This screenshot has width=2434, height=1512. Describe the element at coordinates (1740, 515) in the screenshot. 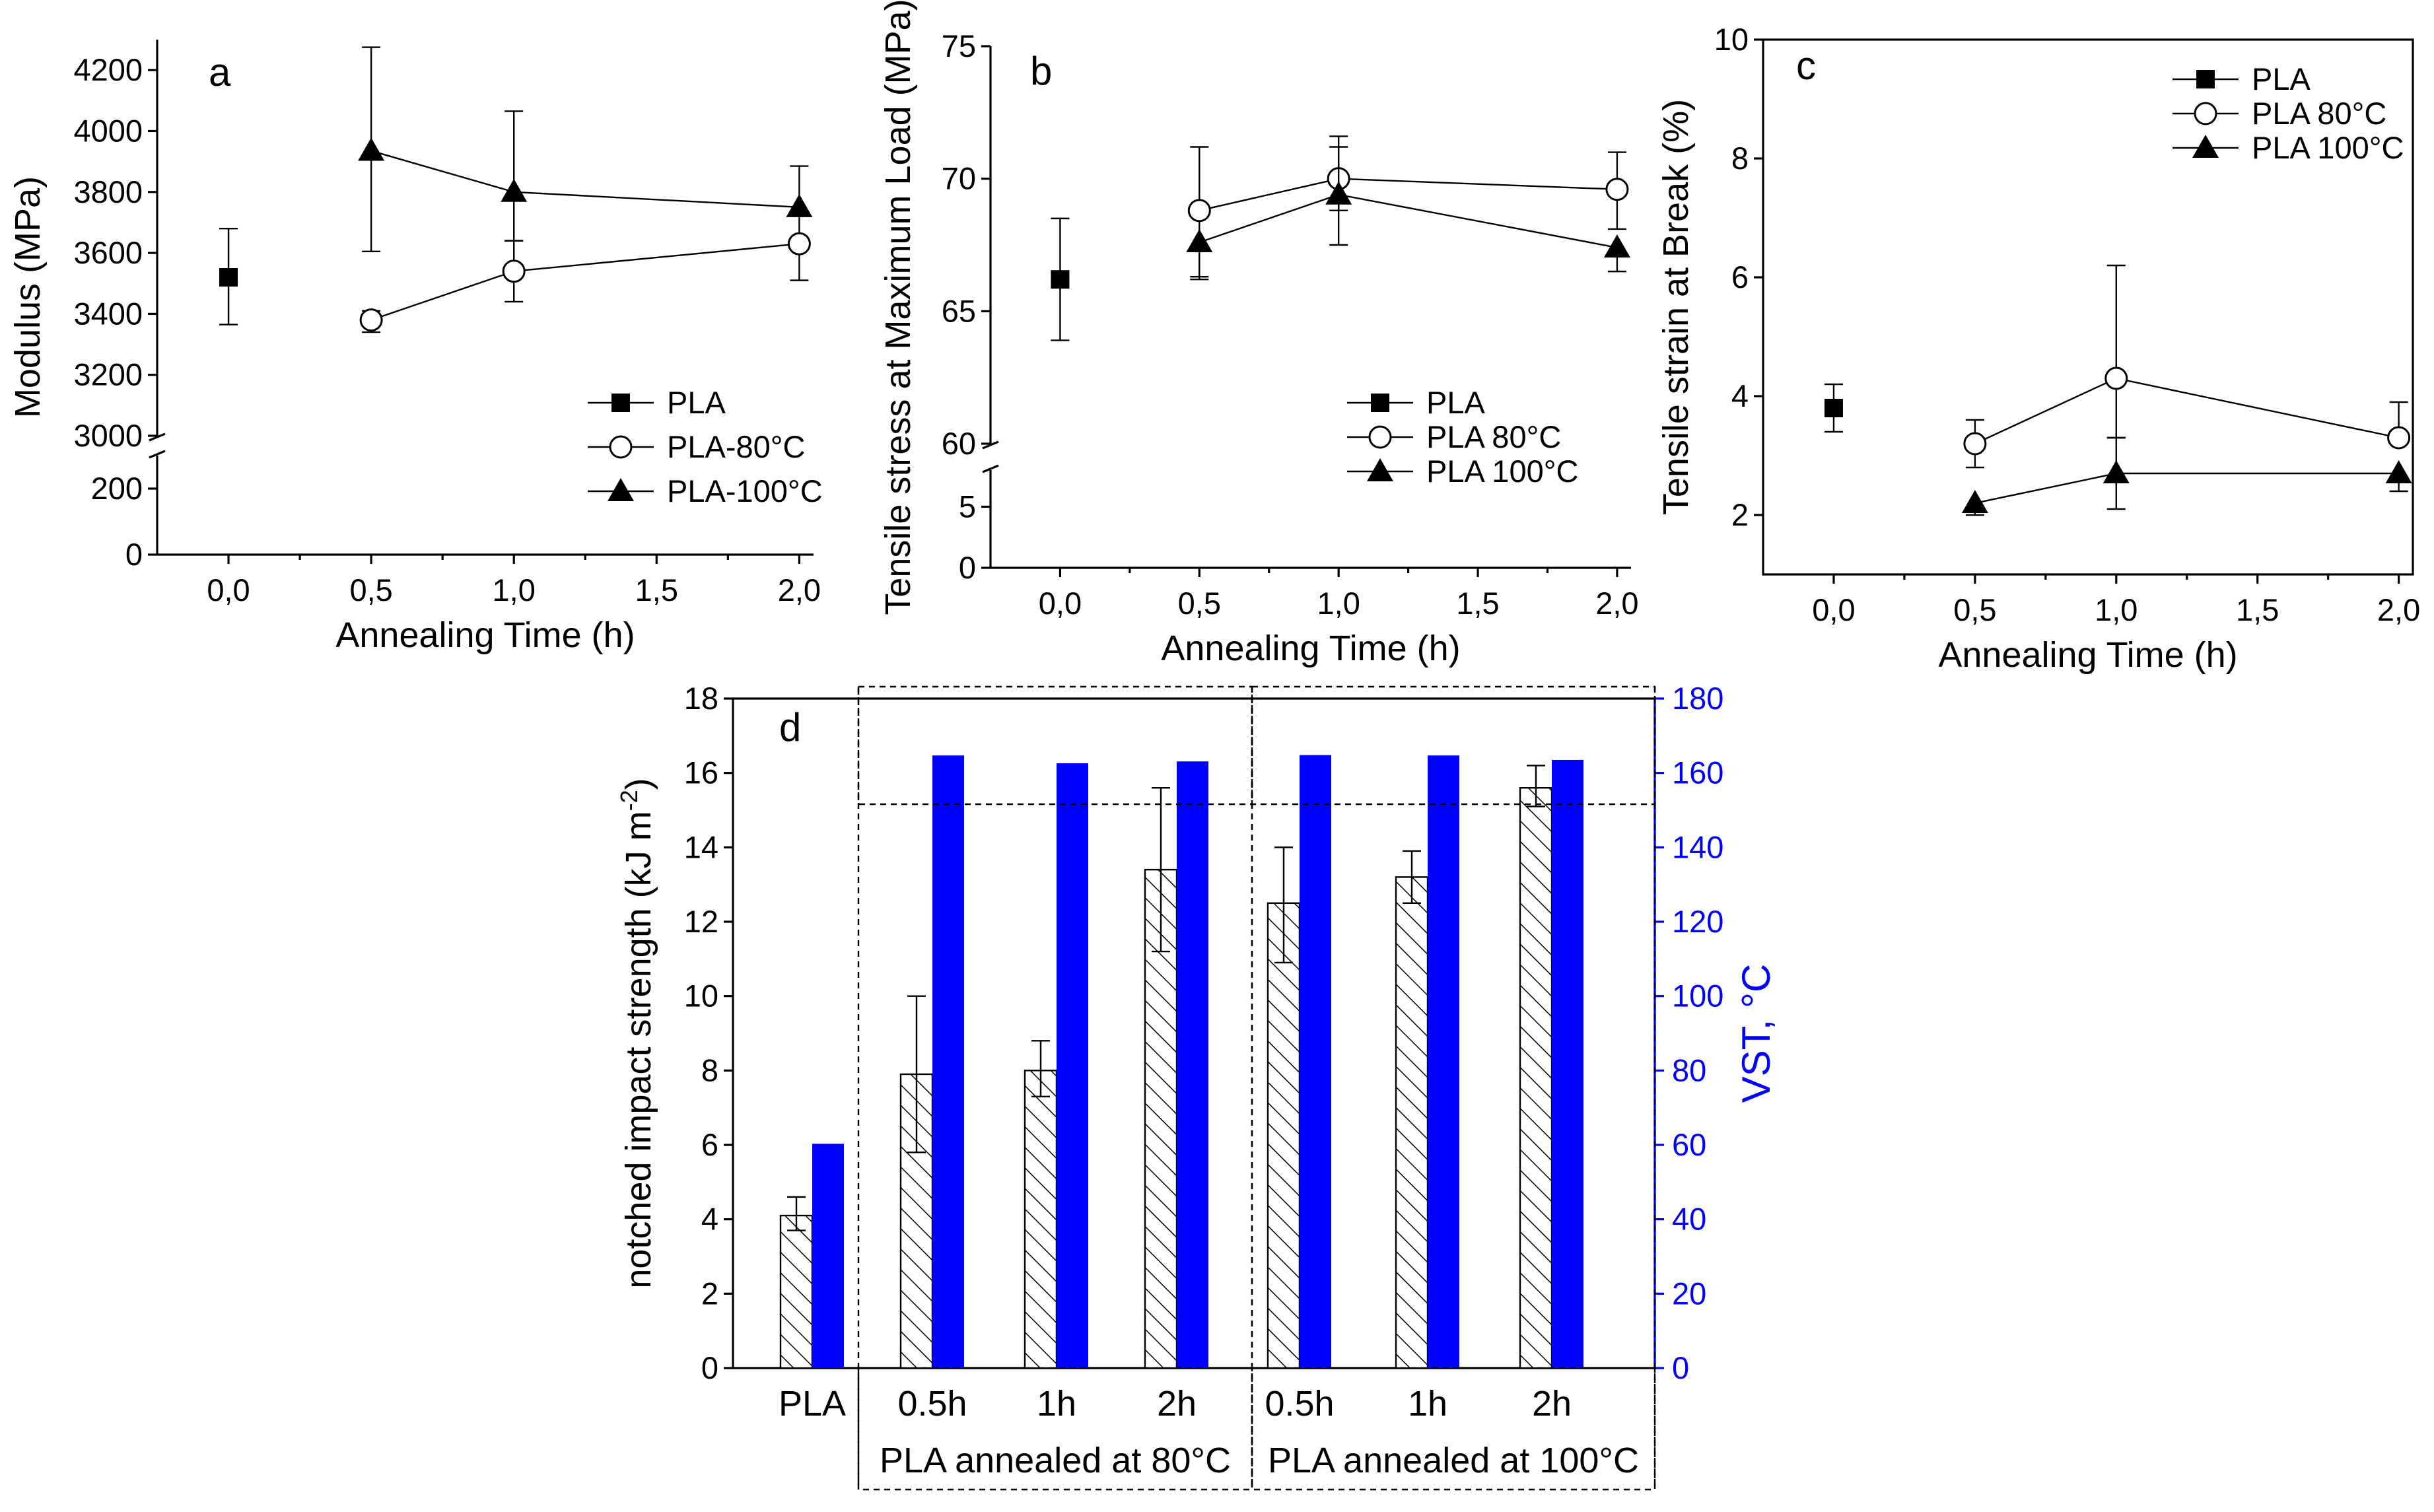

I see `y-tick-label: 2` at that location.